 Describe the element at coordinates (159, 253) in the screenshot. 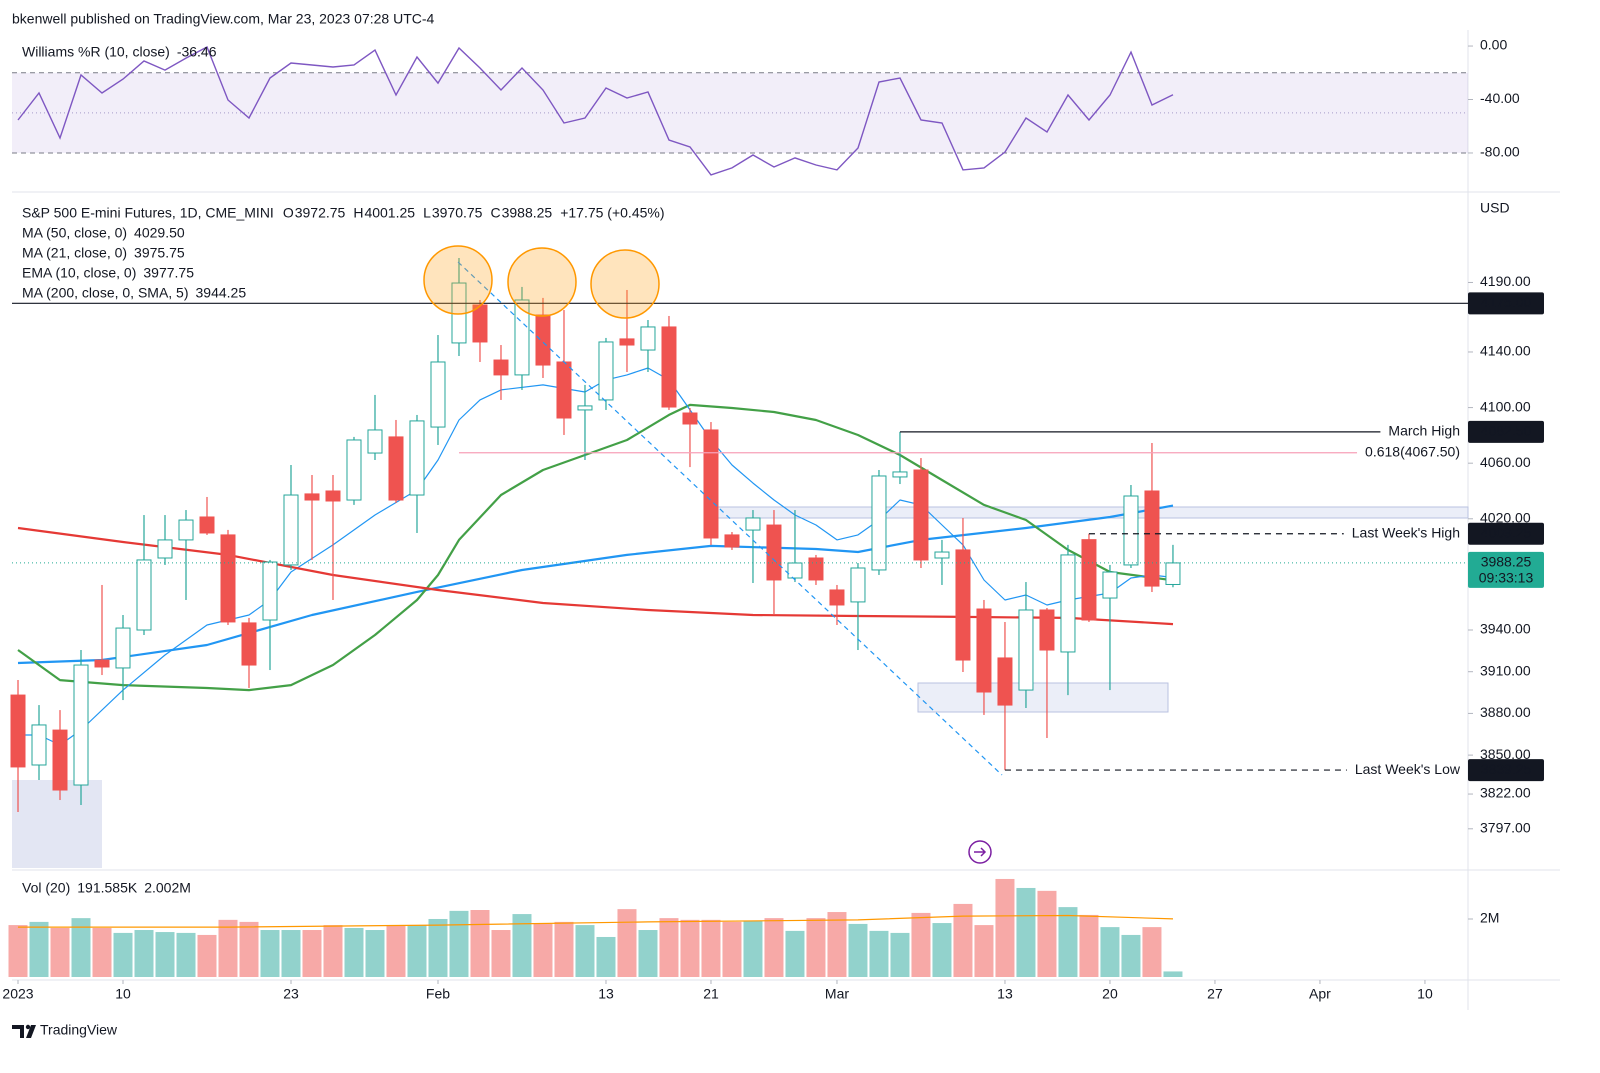

I see `indicator-value: 3975.75` at that location.